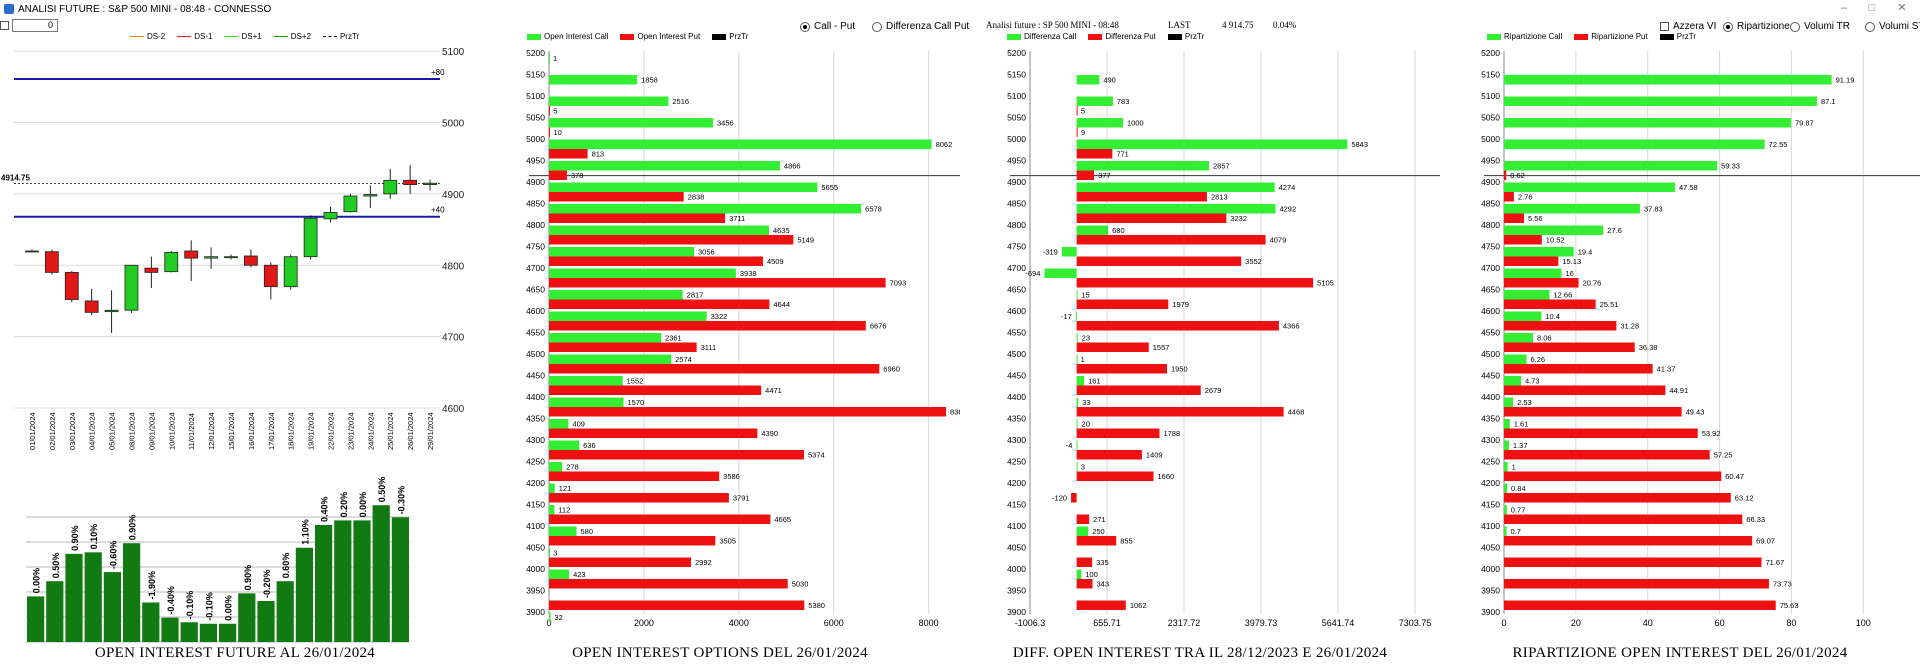  I want to click on diff-header-label: Analisi future : SP 500 MINI - 08:48, so click(1052, 25).